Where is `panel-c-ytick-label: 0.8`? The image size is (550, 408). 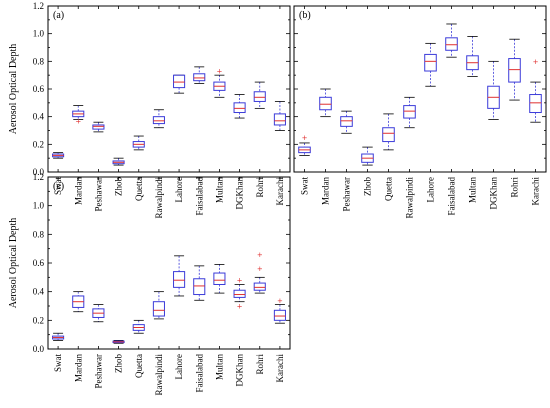 panel-c-ytick-label: 0.8 is located at coordinates (39, 234).